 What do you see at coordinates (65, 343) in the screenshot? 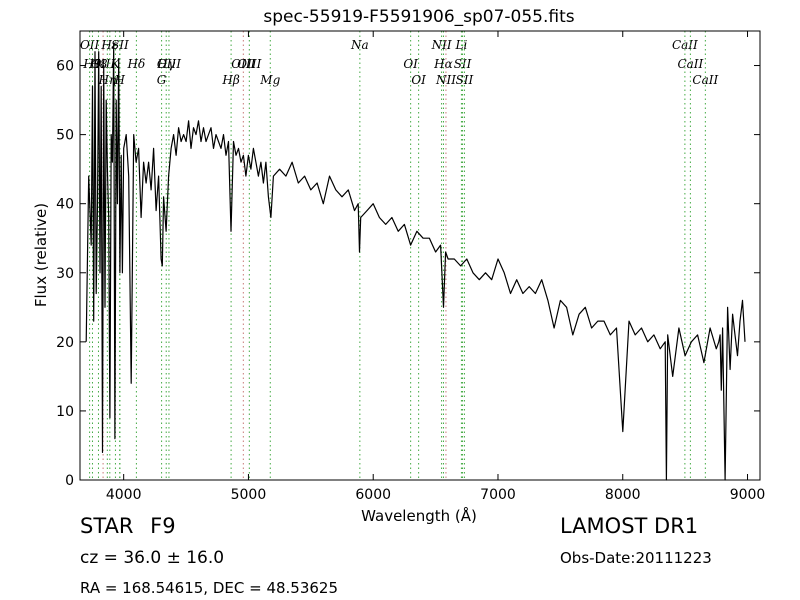
I see `y-tick-label: 20` at bounding box center [65, 343].